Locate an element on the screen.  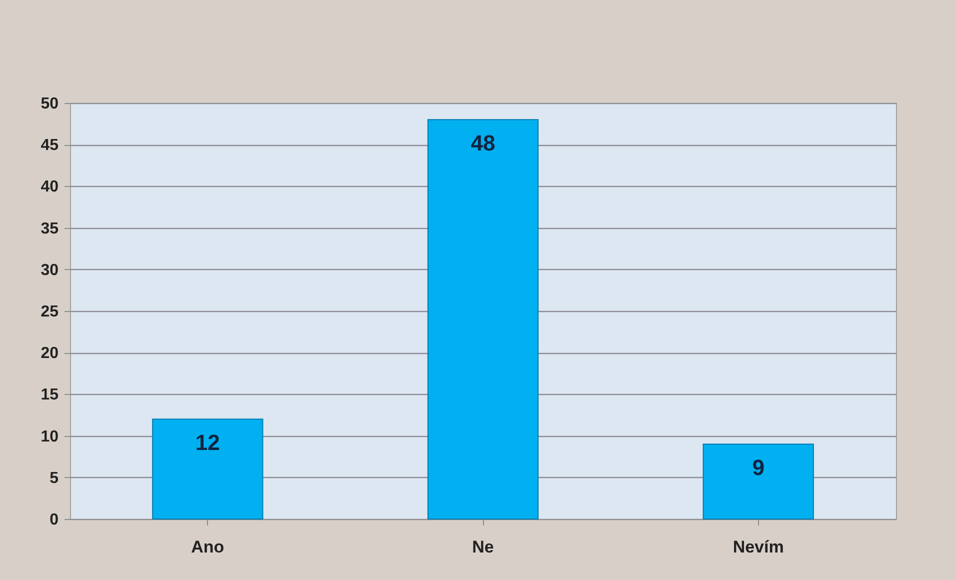
data-label: 12 is located at coordinates (207, 443).